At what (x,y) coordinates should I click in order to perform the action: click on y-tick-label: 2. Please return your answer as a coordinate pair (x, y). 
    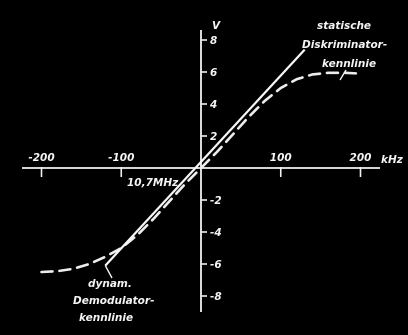
    Looking at the image, I should click on (213, 137).